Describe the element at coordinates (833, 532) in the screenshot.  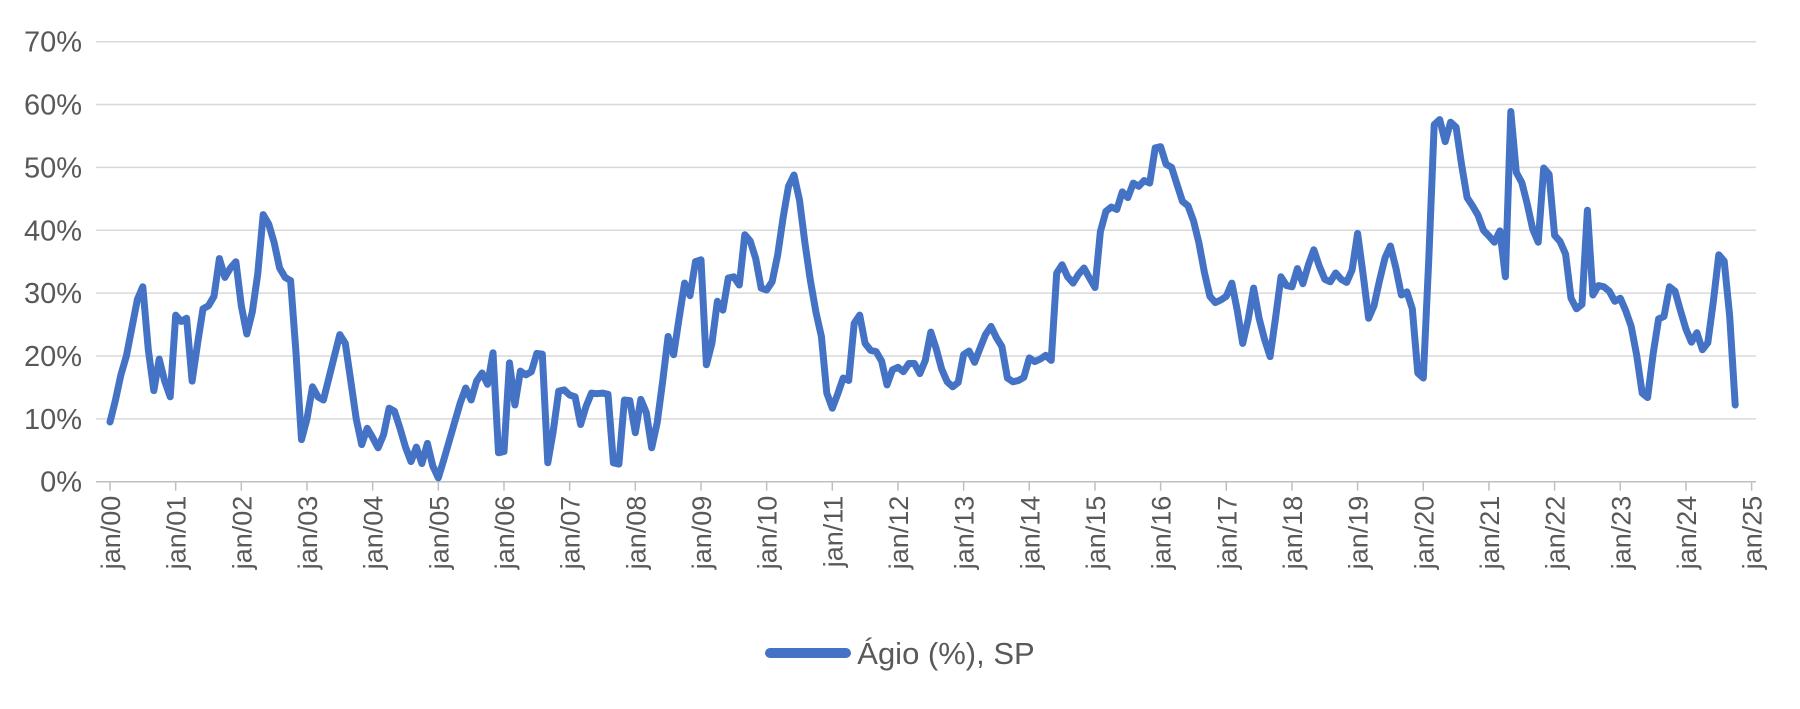
I see `x-tick-label-jan/11: jan/11` at that location.